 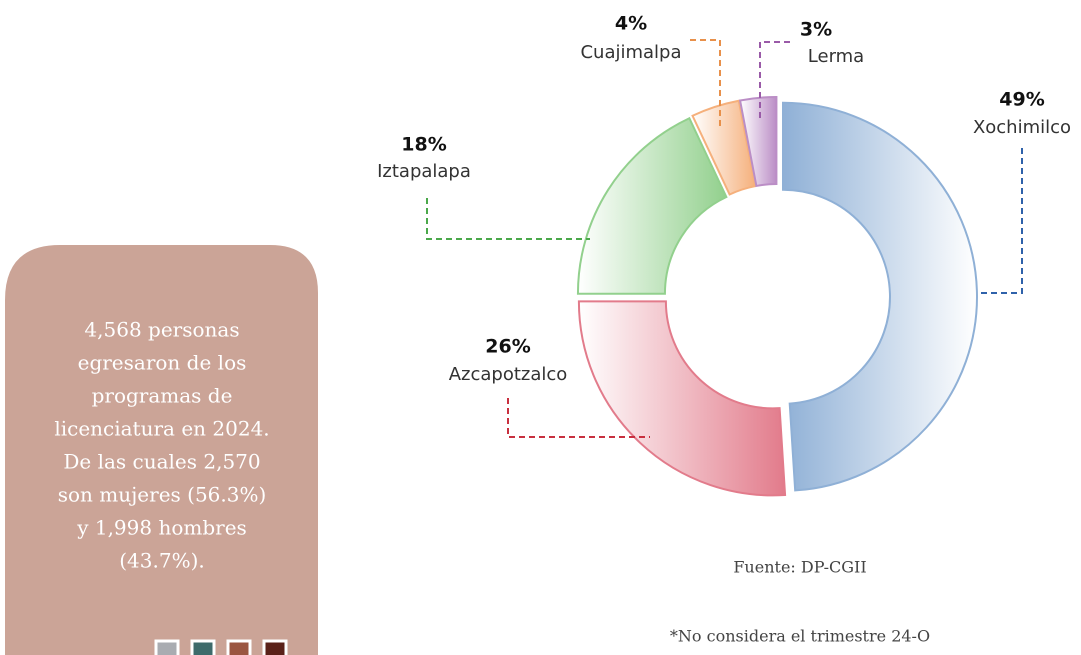 What do you see at coordinates (630, 52) in the screenshot?
I see `category-label: Cuajimalpa` at bounding box center [630, 52].